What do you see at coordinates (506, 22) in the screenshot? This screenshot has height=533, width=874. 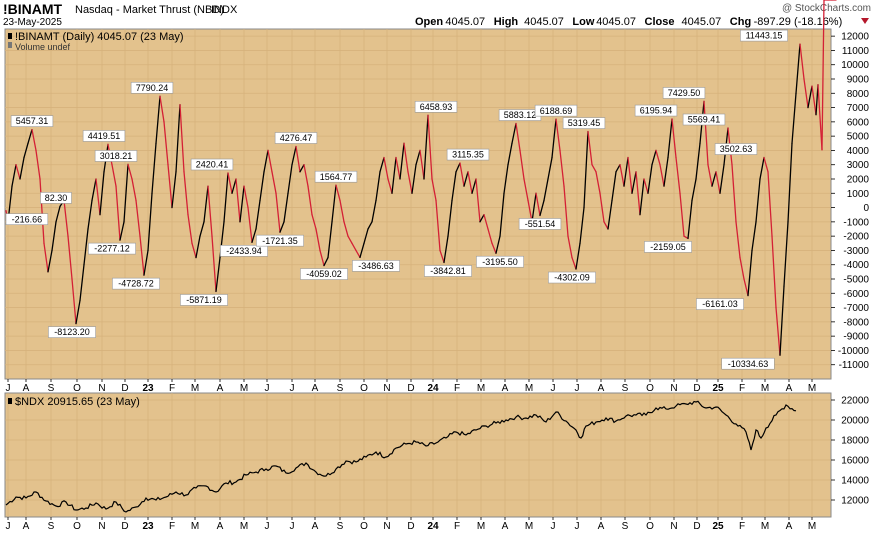 I see `ohlc-label-high: High` at bounding box center [506, 22].